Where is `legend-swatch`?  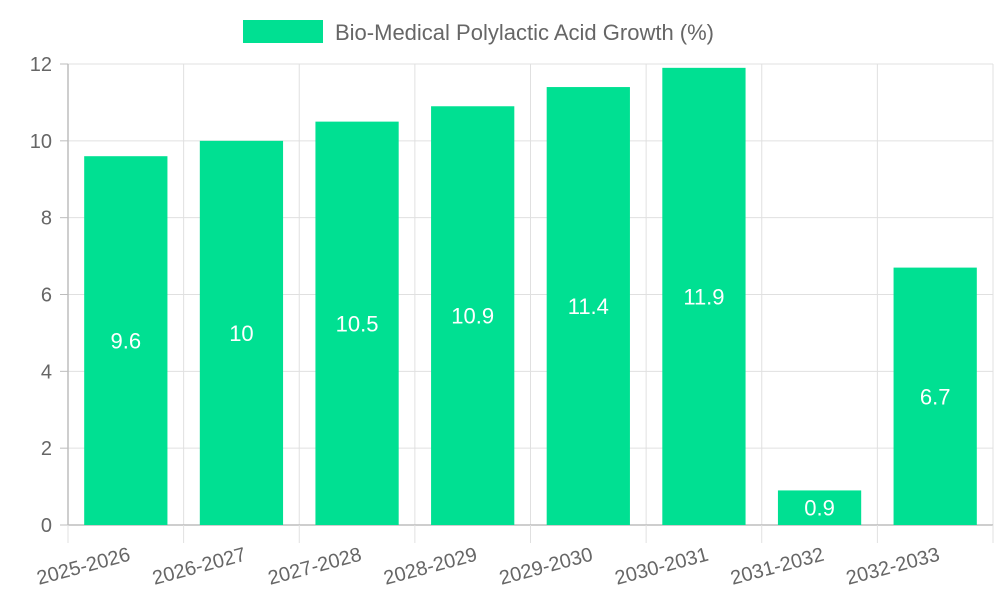
legend-swatch is located at coordinates (283, 31).